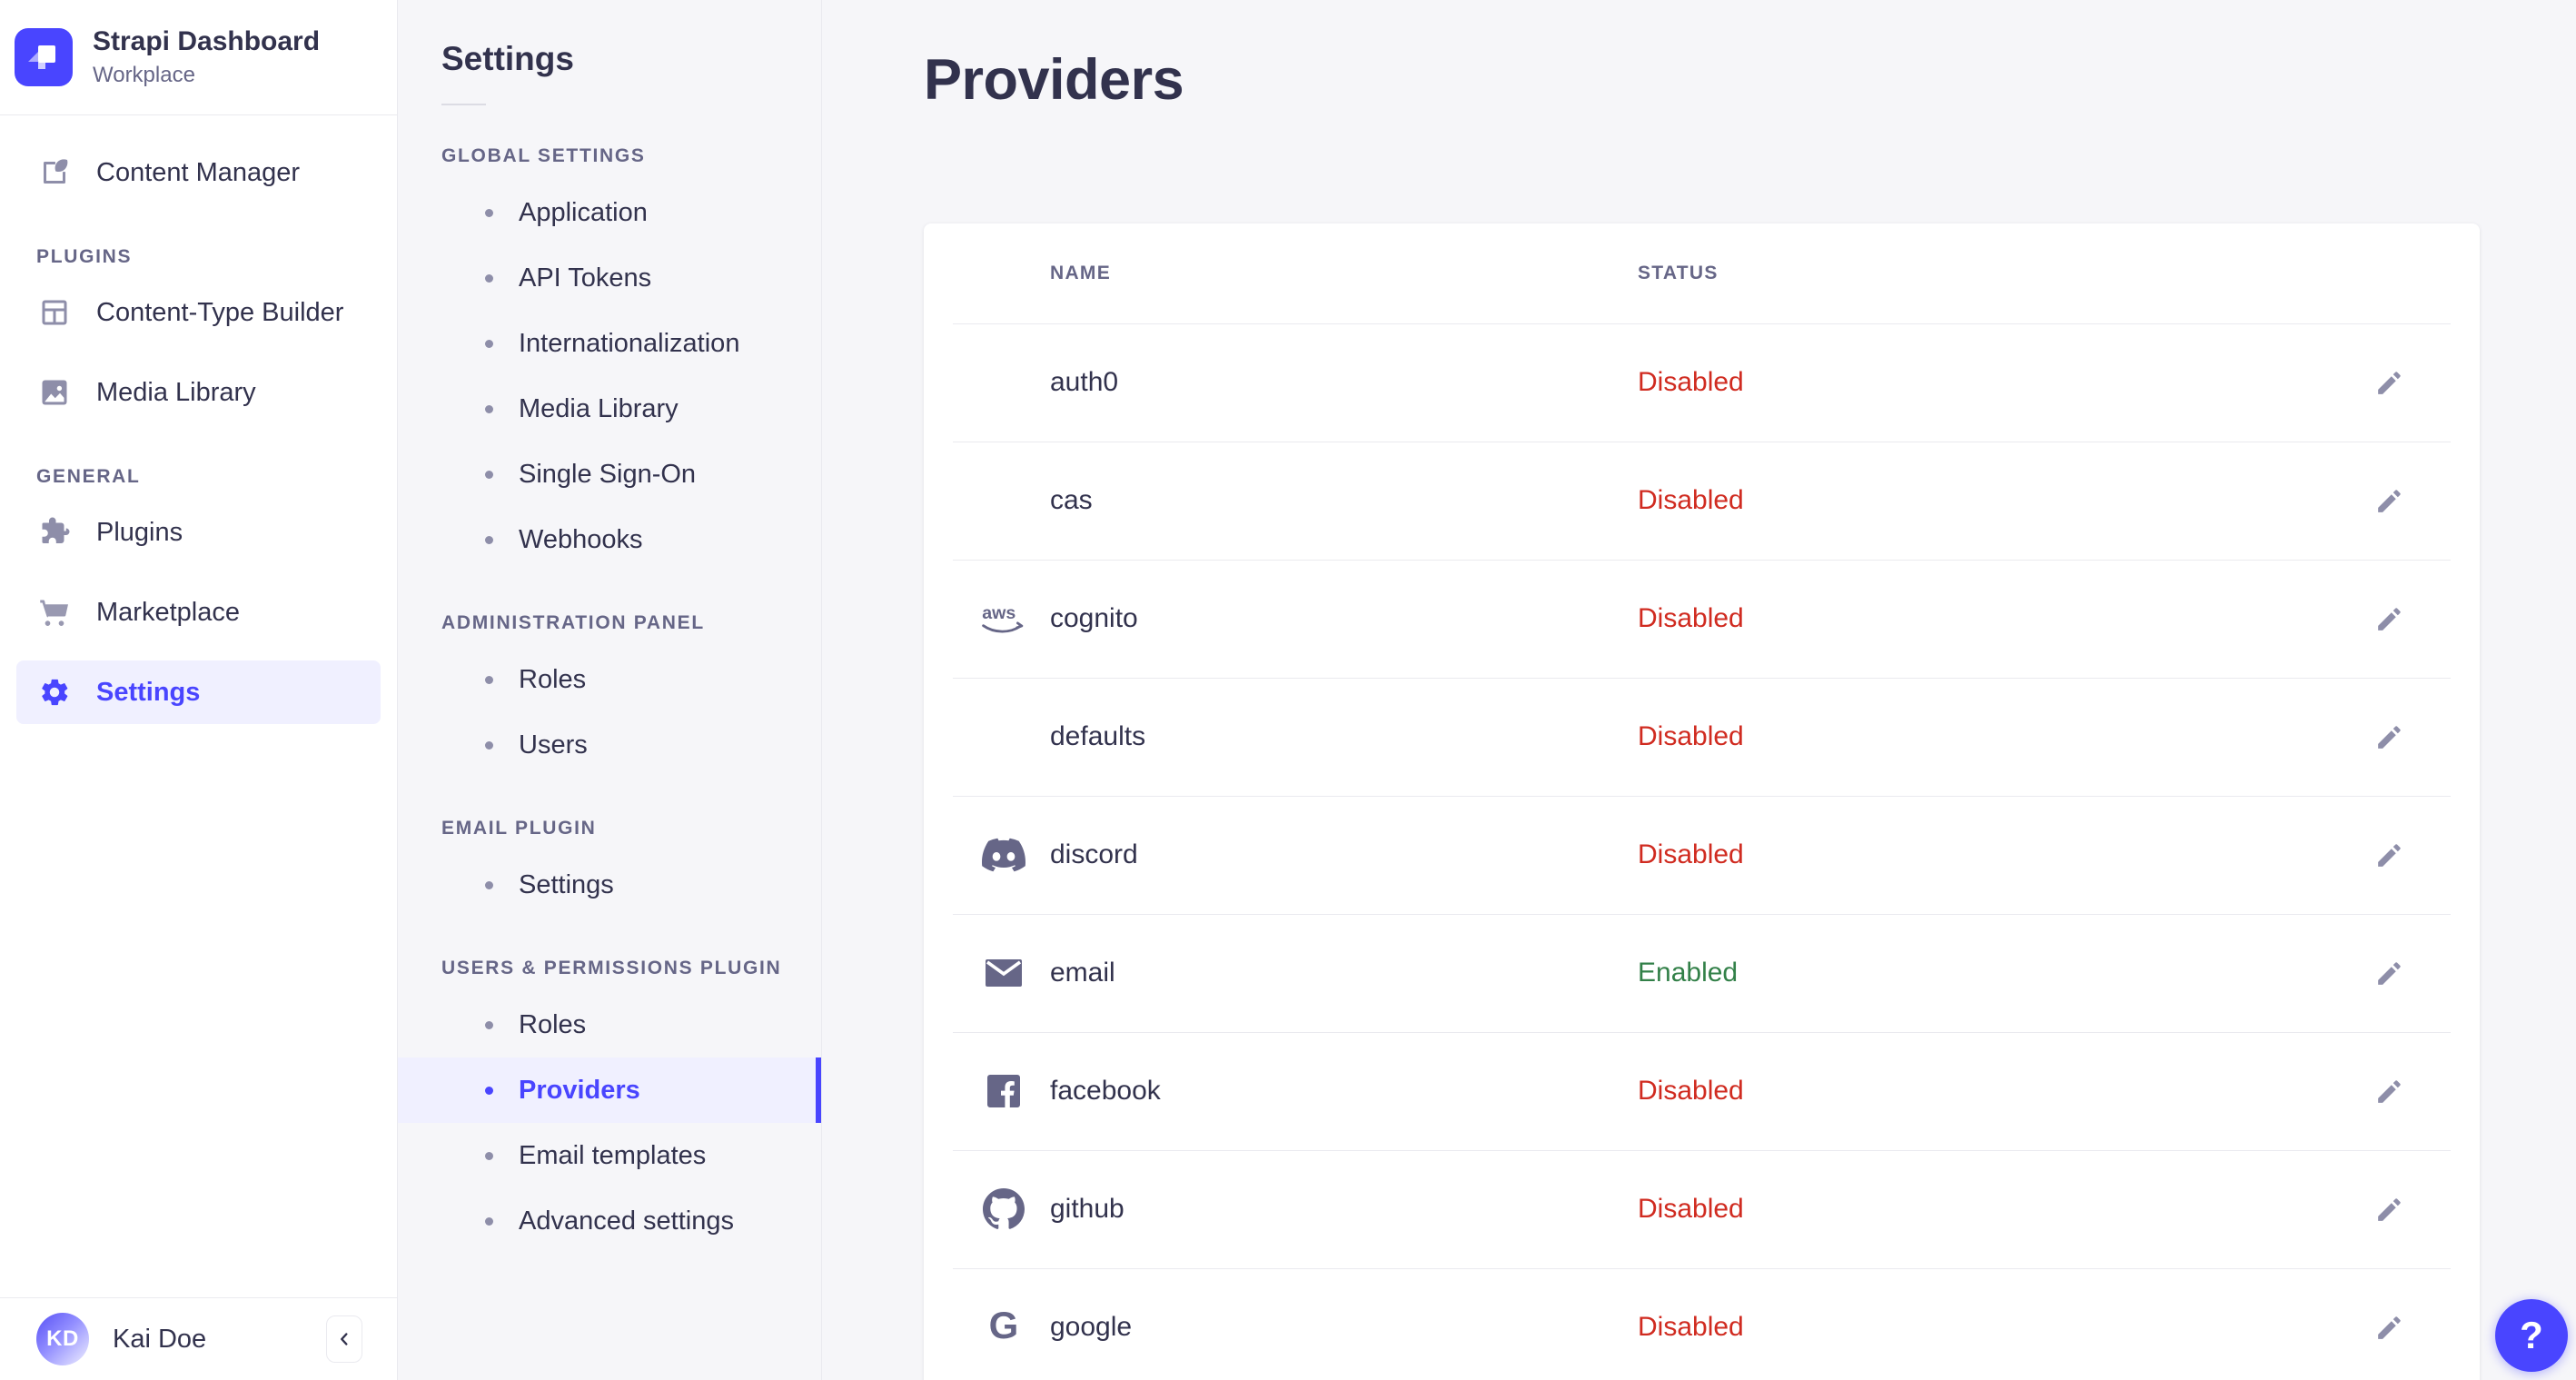 The image size is (2576, 1380). I want to click on workspace-subtitle: Workplace, so click(144, 74).